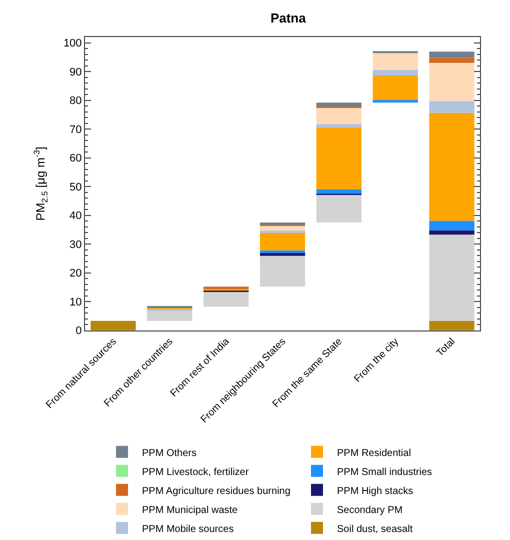  Describe the element at coordinates (76, 302) in the screenshot. I see `y-tick-label: 10` at that location.